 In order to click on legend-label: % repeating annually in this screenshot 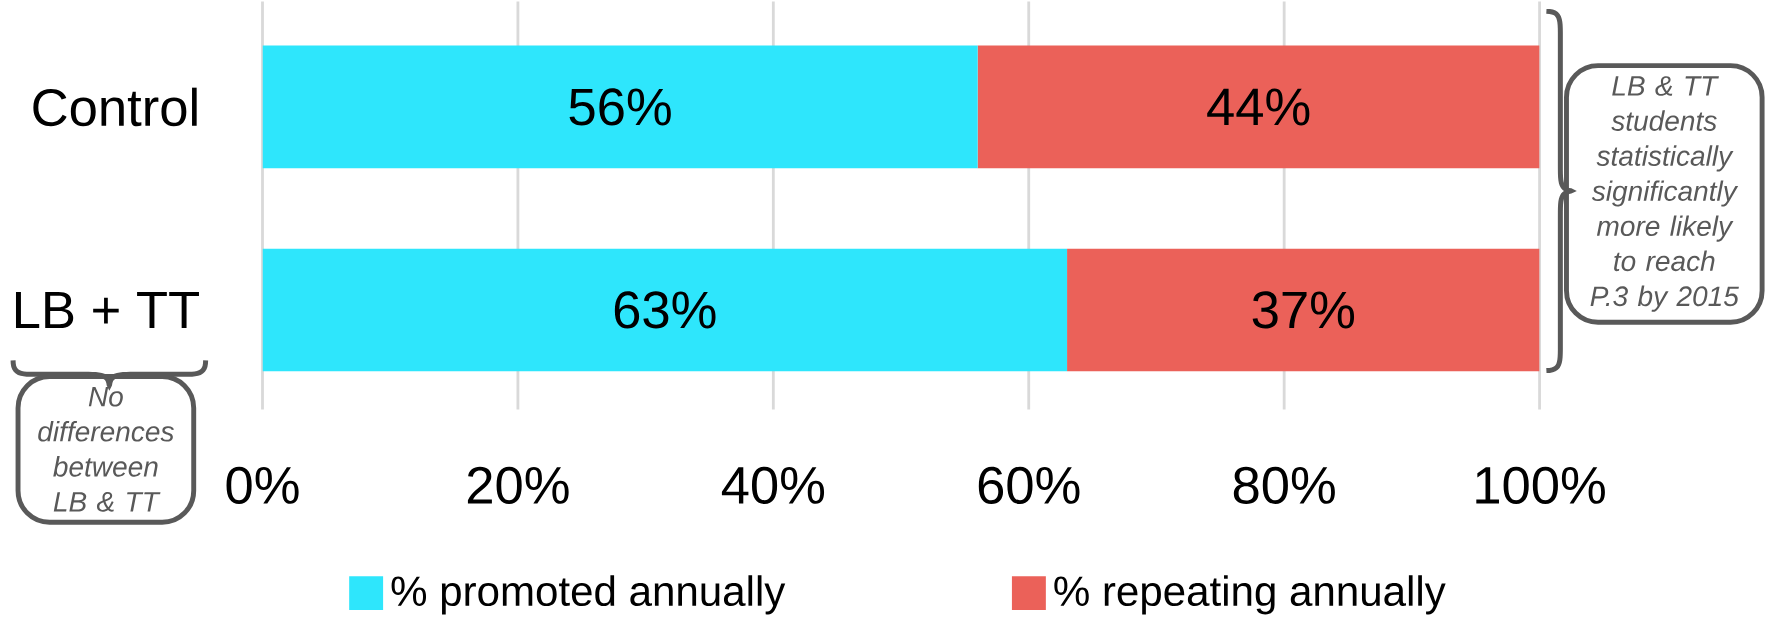, I will do `click(1250, 595)`.